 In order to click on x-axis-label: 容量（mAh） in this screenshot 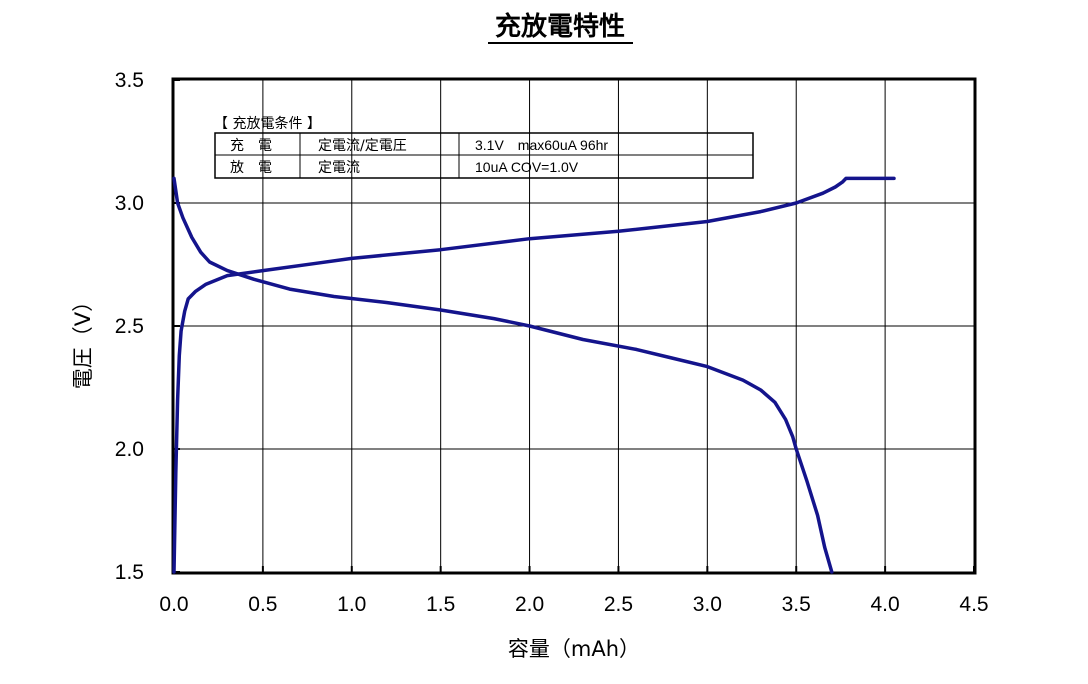, I will do `click(574, 649)`.